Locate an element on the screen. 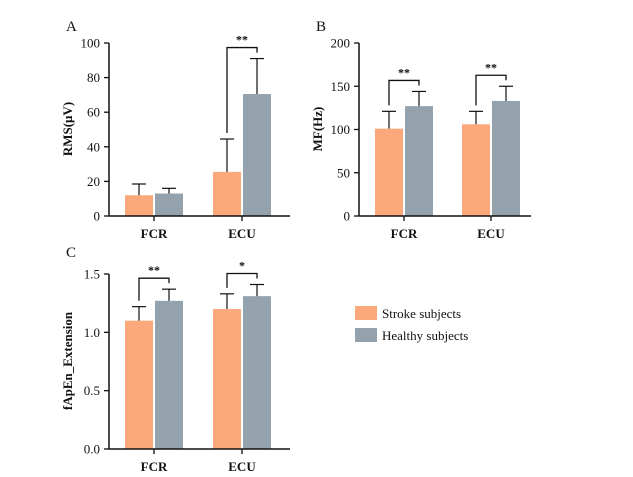 Image resolution: width=633 pixels, height=477 pixels. panel-c-significance-label-fcr: ** is located at coordinates (154, 270).